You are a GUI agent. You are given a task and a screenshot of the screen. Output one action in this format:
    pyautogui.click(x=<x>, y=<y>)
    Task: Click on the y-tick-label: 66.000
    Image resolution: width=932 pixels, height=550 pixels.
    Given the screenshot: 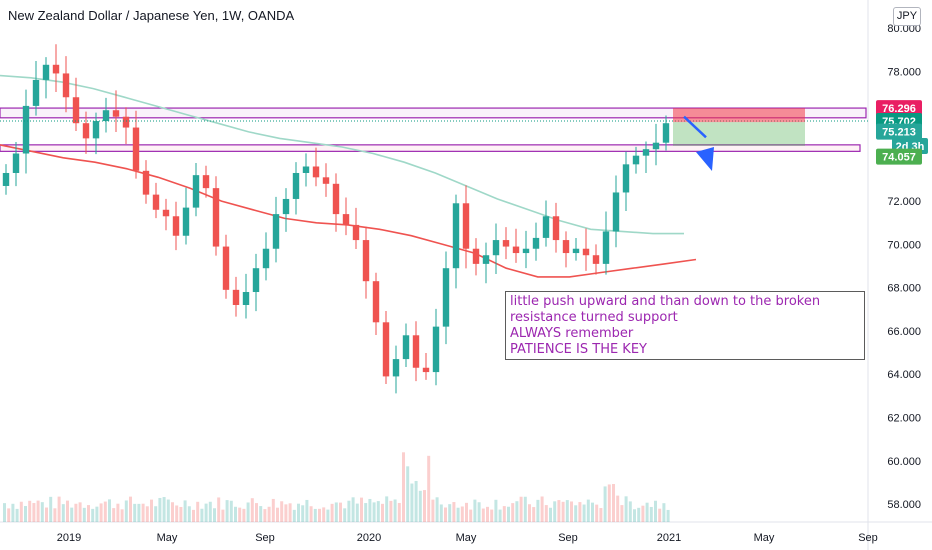 What is the action you would take?
    pyautogui.click(x=904, y=332)
    